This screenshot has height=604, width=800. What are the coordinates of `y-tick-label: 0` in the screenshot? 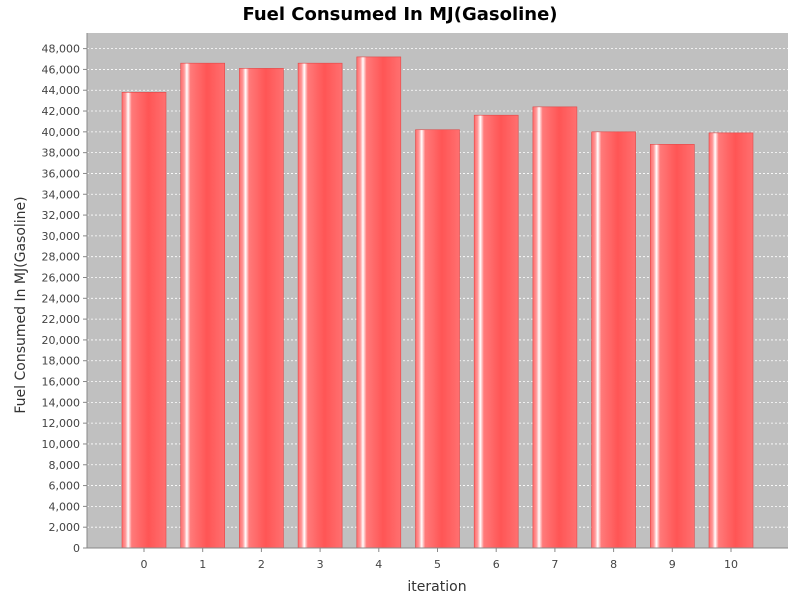 It's located at (76, 548).